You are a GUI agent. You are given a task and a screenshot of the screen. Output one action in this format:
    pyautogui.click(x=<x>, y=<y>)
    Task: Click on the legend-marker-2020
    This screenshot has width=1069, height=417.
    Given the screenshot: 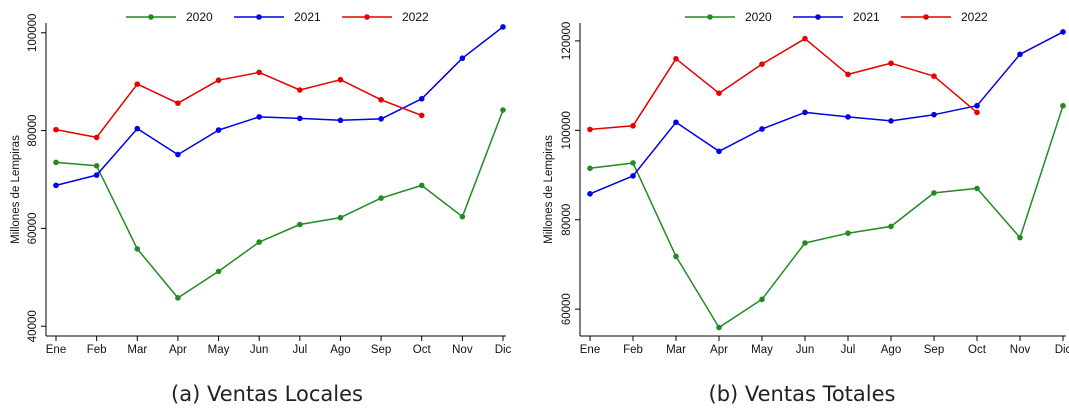 What is the action you would take?
    pyautogui.click(x=151, y=17)
    